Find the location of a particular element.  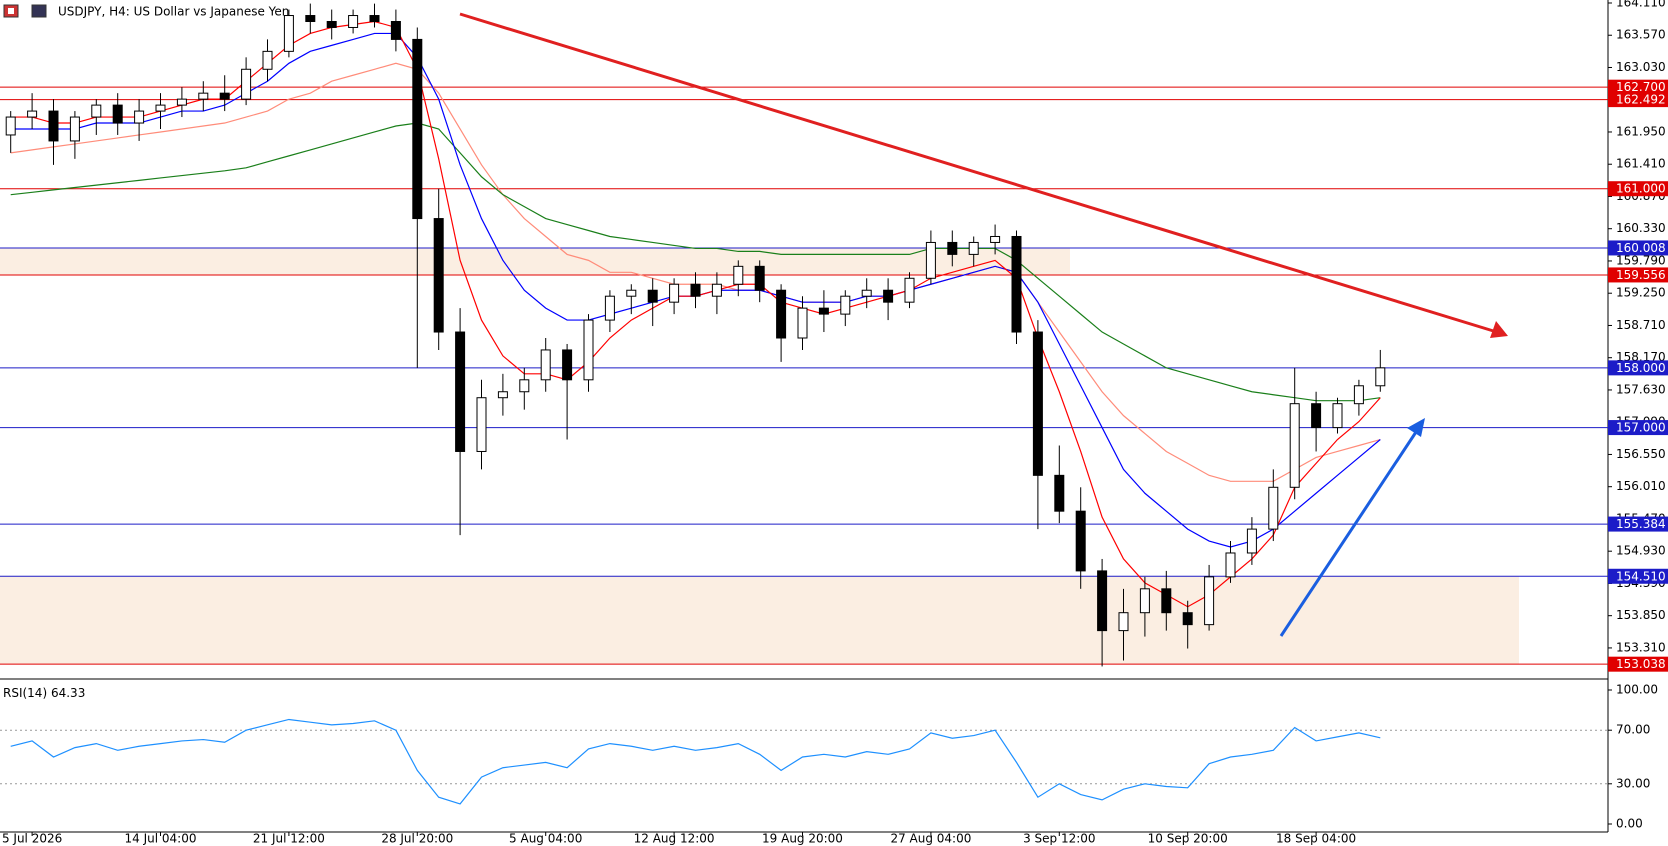

y-tick-label: 156.010 is located at coordinates (1641, 486).